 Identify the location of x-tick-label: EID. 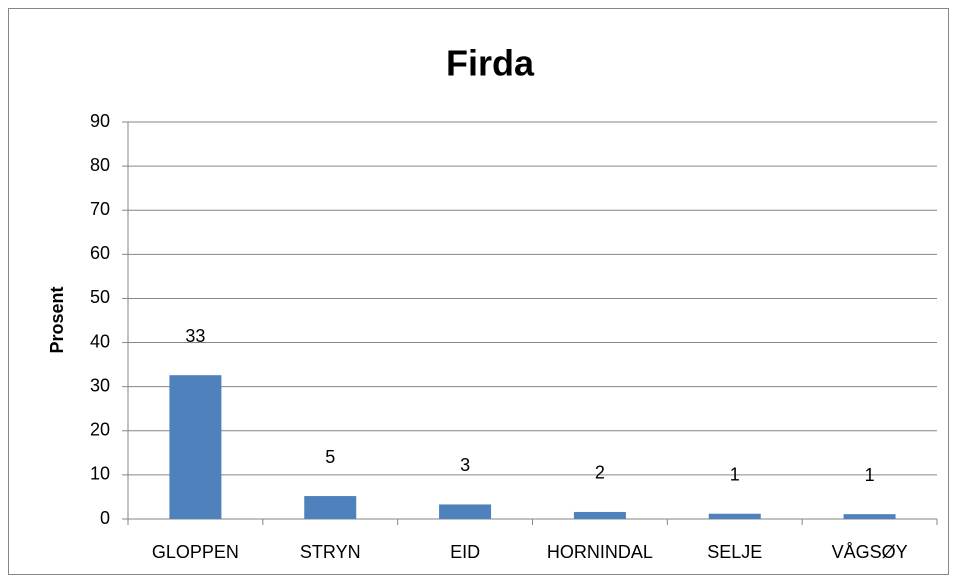
(465, 552).